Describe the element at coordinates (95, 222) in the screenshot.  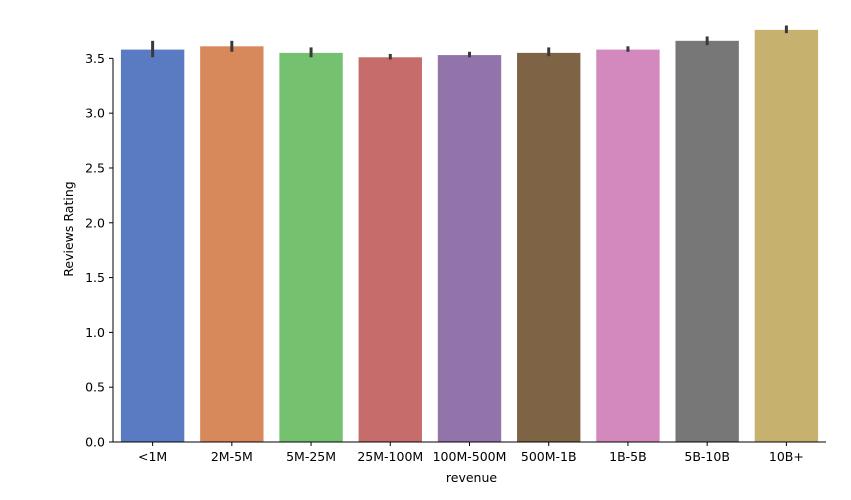
I see `y-tick-label: 2.0` at that location.